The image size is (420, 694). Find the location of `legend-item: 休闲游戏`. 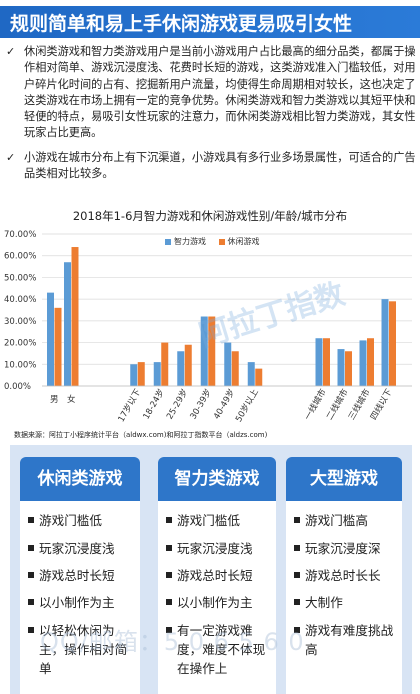

legend-item: 休闲游戏 is located at coordinates (239, 241).